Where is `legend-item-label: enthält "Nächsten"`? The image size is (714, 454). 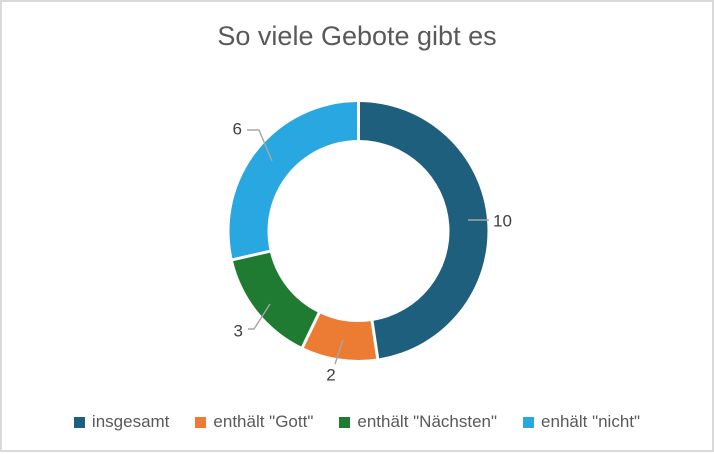 legend-item-label: enthält "Nächsten" is located at coordinates (427, 421).